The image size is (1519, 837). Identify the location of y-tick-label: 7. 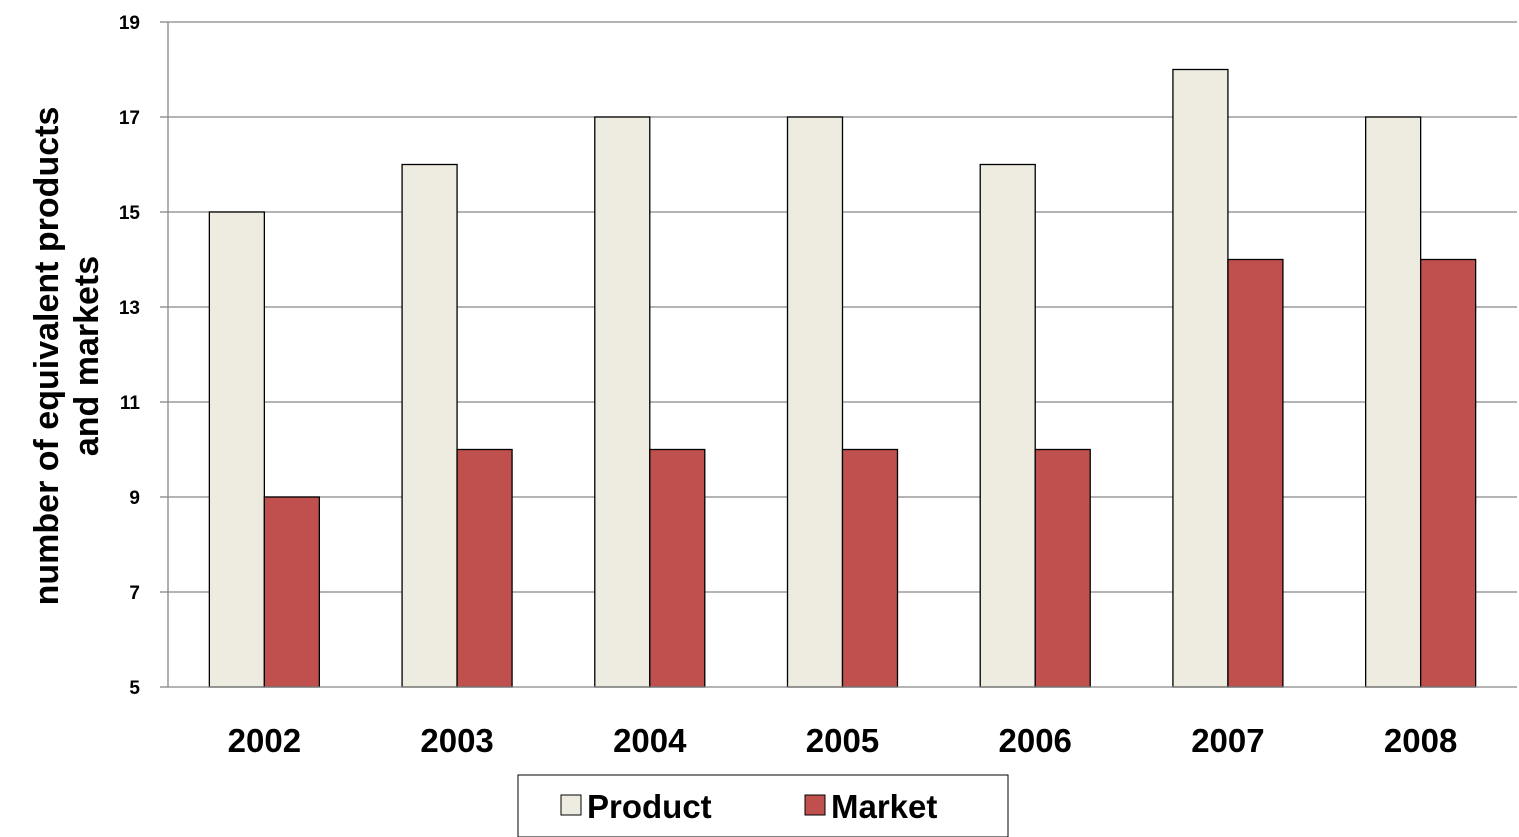
(134, 593).